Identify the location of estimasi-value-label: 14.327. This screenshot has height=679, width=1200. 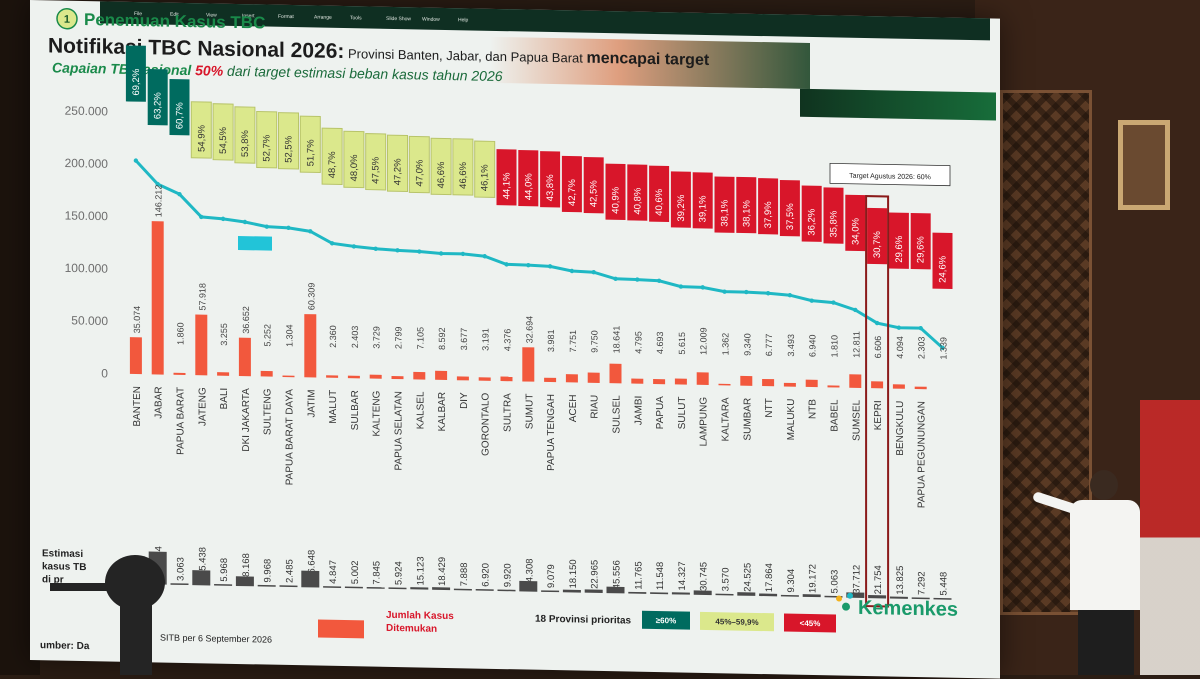
(682, 575).